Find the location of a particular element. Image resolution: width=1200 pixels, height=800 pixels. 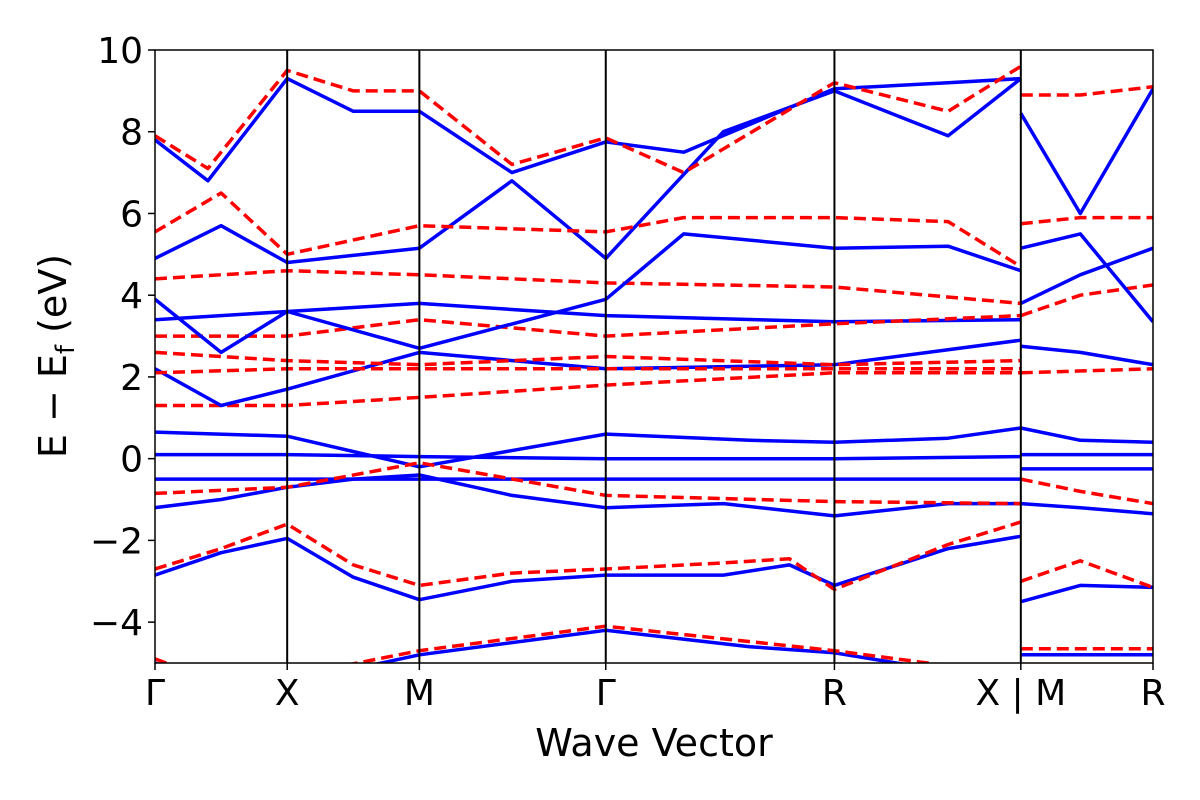

x-tick-label-5: X | M is located at coordinates (1020, 693).